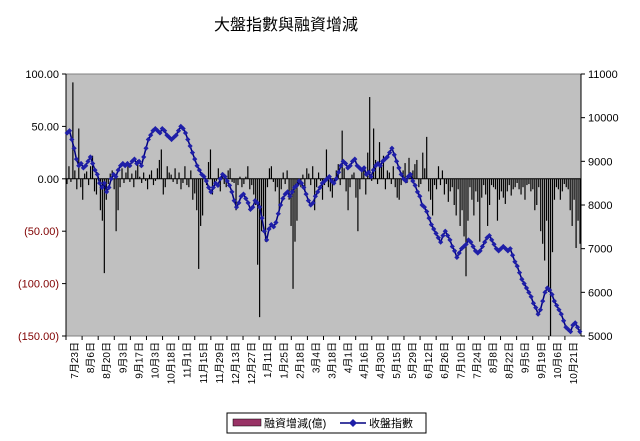 The width and height of the screenshot is (640, 441). Describe the element at coordinates (204, 363) in the screenshot. I see `x-tick-label: 11月15日` at that location.